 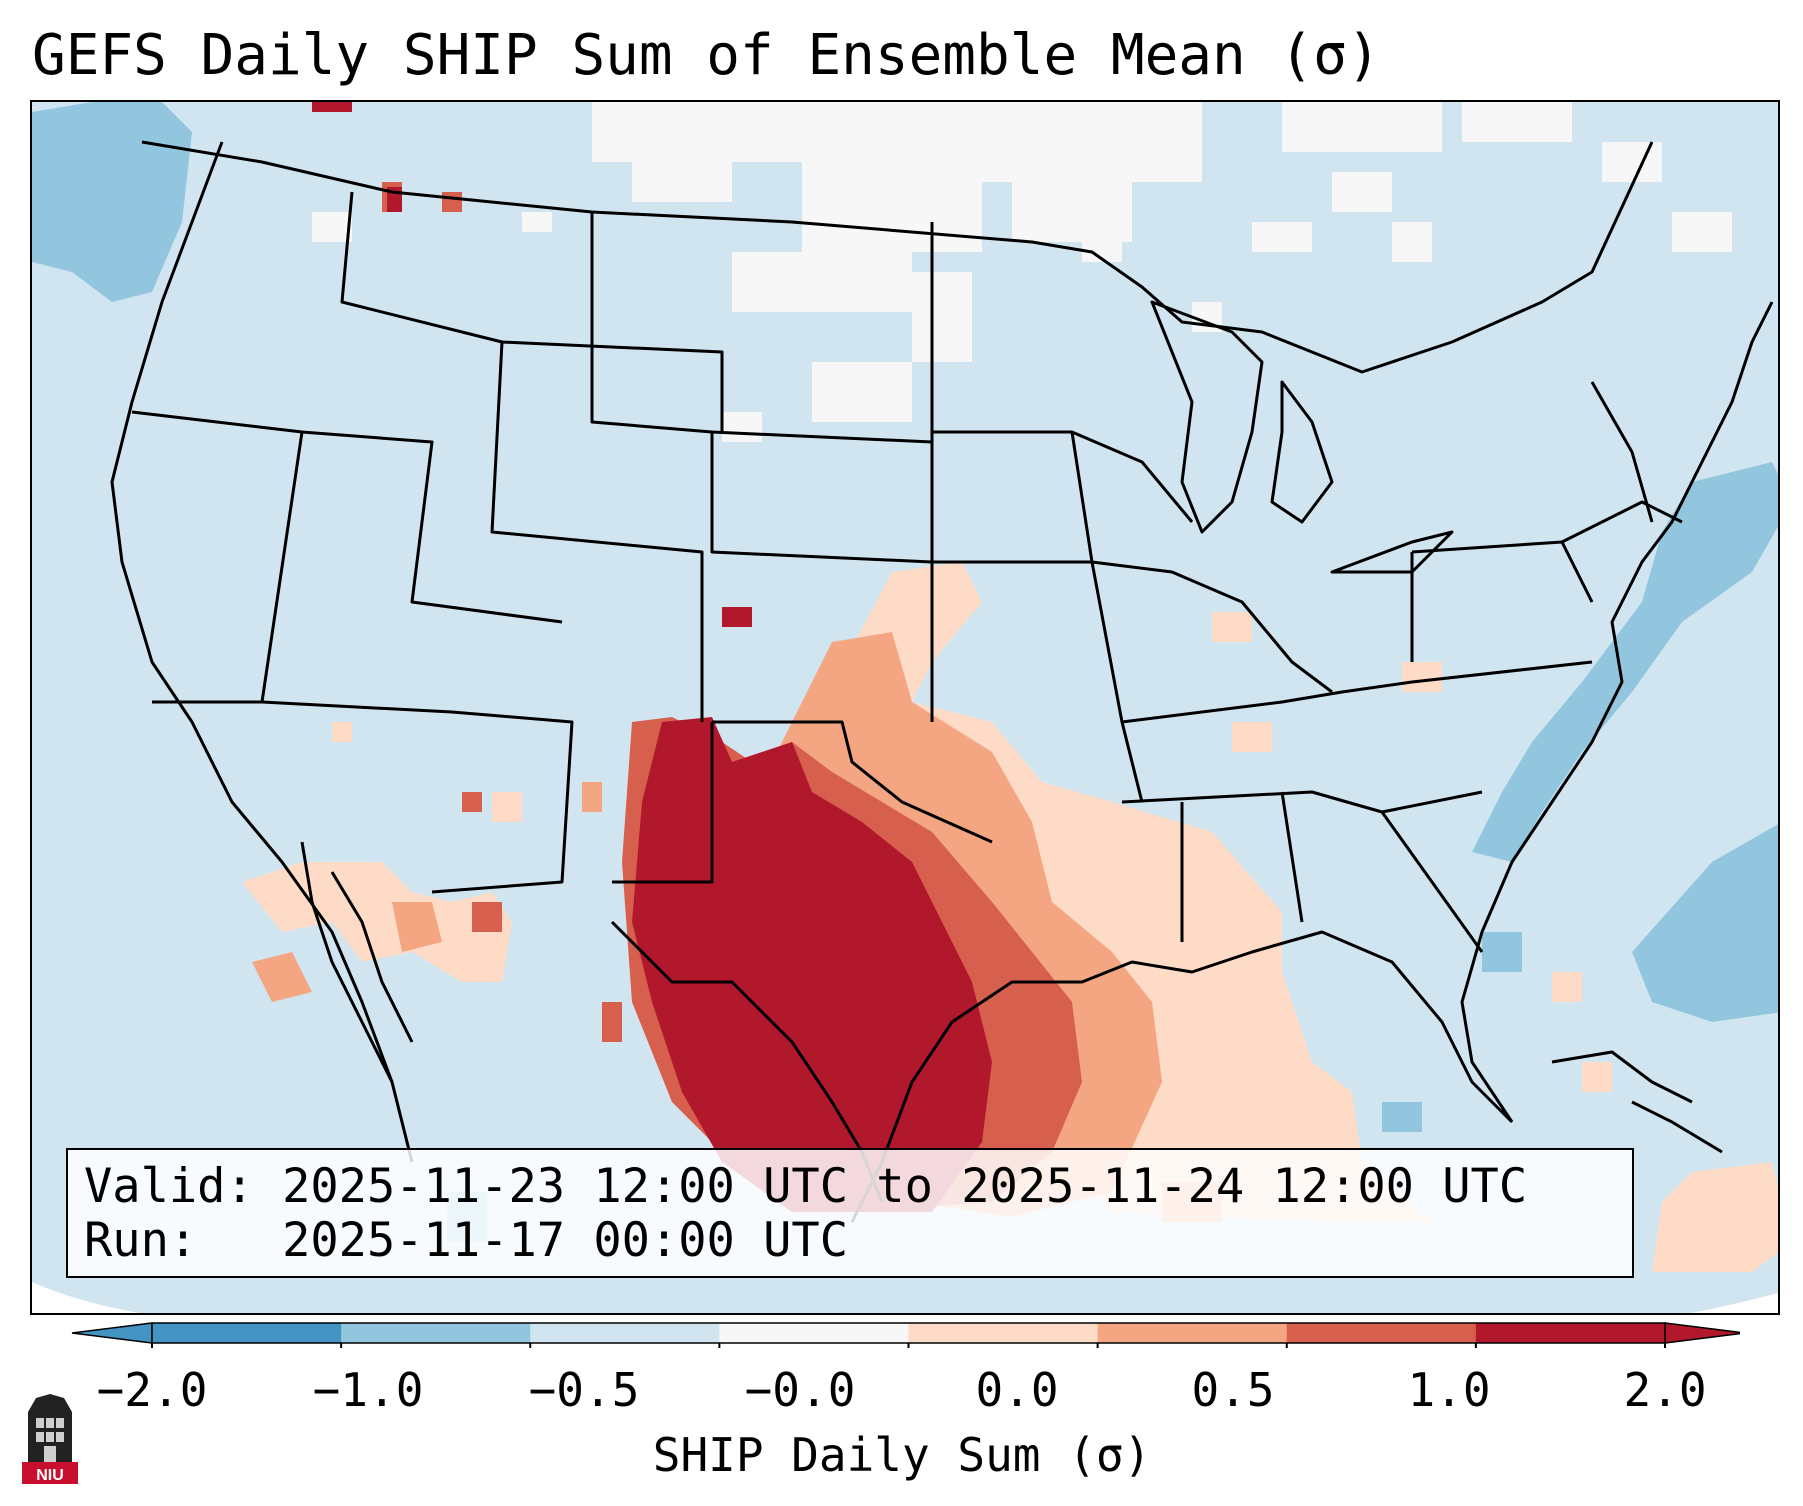 What do you see at coordinates (1287, 756) in the screenshot?
I see `southeast-states` at bounding box center [1287, 756].